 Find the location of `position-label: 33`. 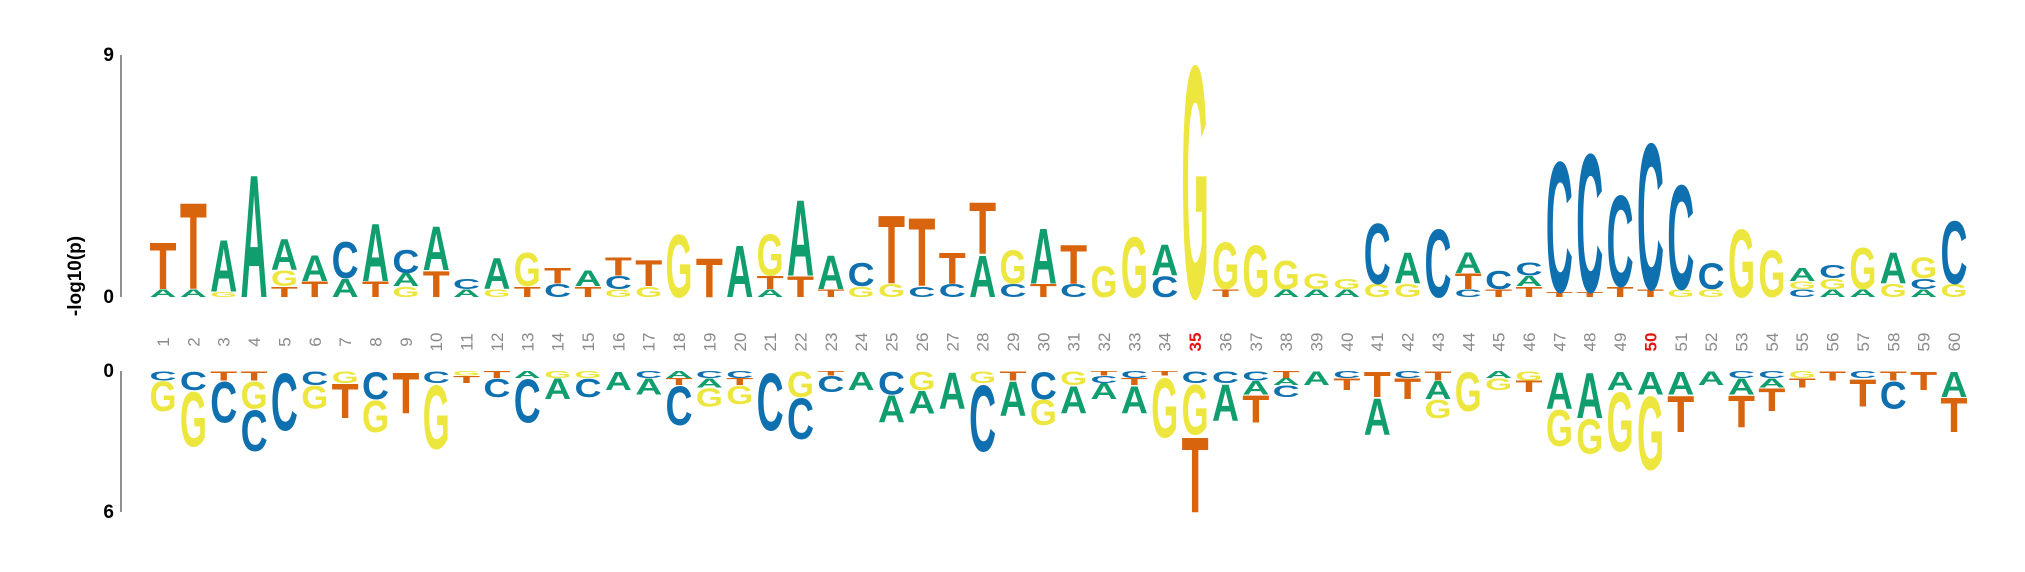

position-label: 33 is located at coordinates (1134, 342).